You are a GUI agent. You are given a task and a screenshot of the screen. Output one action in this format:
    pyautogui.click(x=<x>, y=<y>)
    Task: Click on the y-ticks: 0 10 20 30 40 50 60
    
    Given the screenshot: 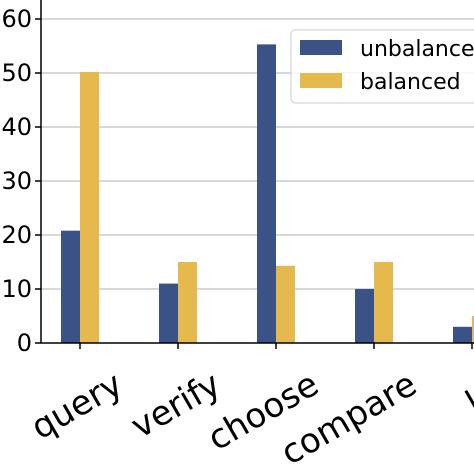 What is the action you would take?
    pyautogui.click(x=21, y=181)
    